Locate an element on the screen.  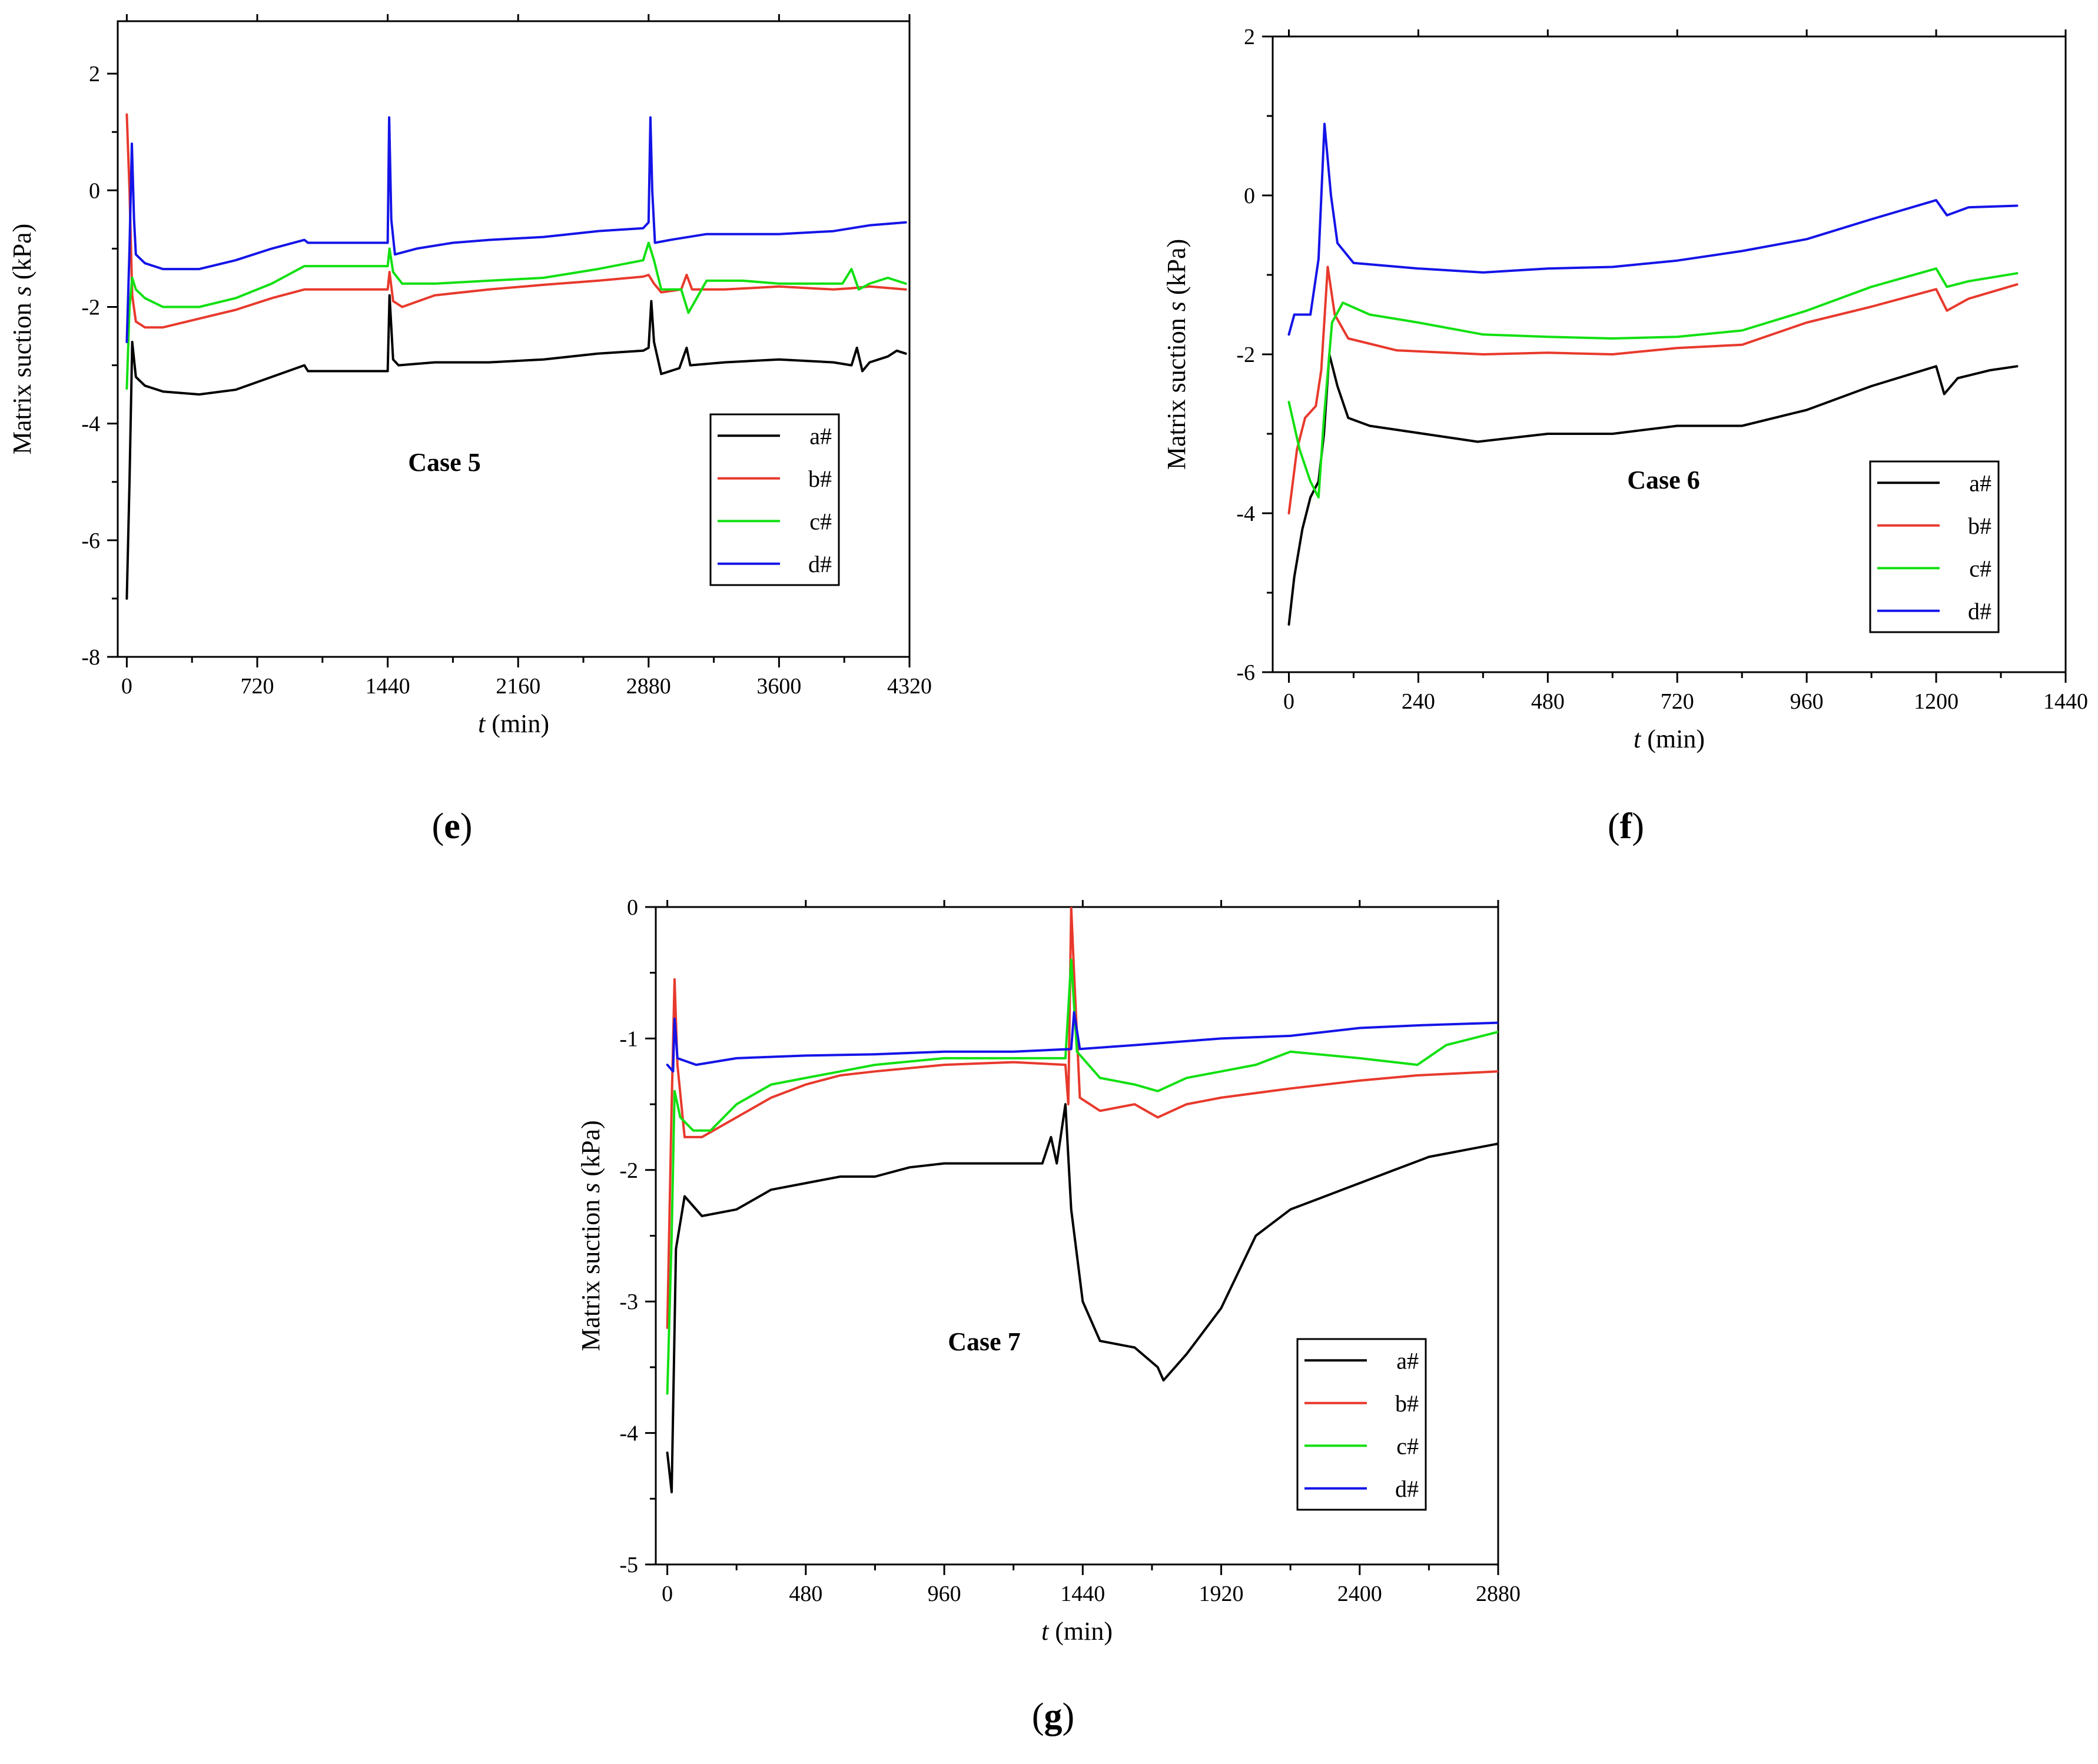
case-annotation: Case 5 is located at coordinates (444, 462).